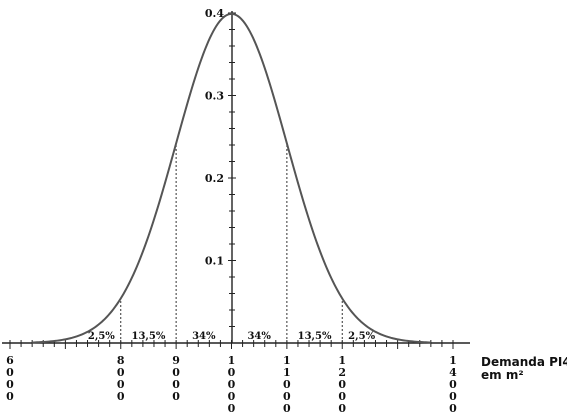 The image size is (567, 420). I want to click on x-axis-title: Demanda PI4 em m², so click(524, 368).